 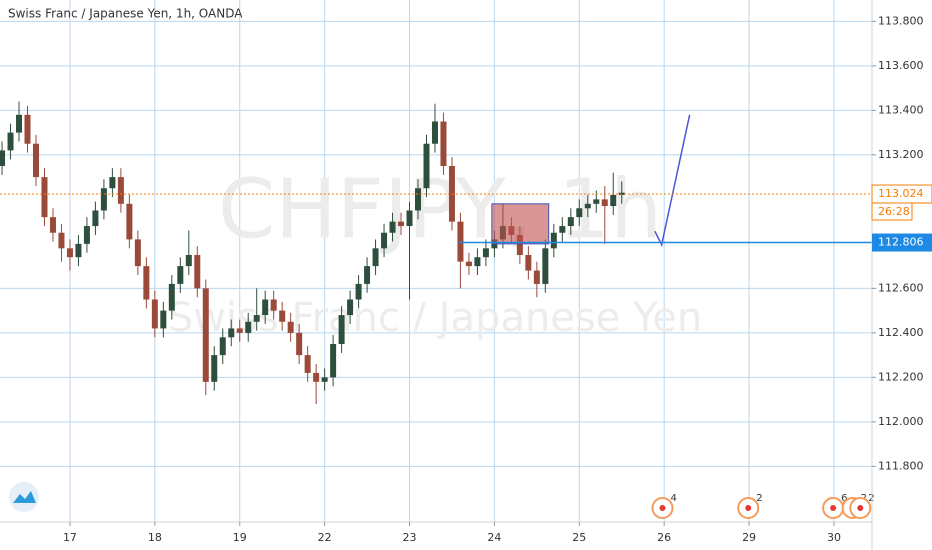 What do you see at coordinates (901, 154) in the screenshot?
I see `y-tick-label: 113.200` at bounding box center [901, 154].